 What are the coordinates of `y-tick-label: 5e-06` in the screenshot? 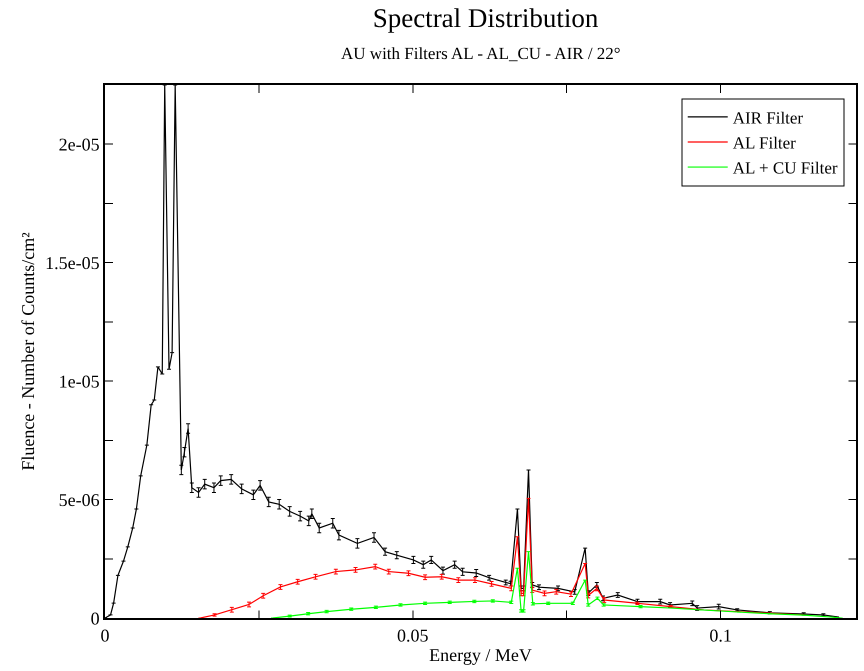 It's located at (79, 500).